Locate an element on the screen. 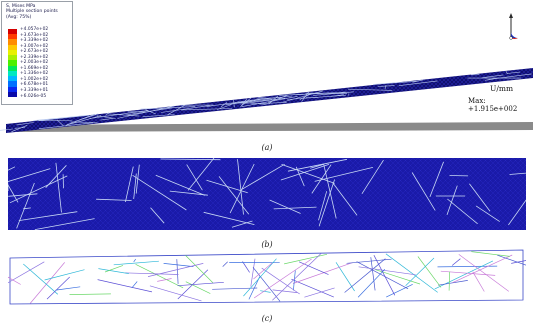 This screenshot has height=327, width=533. legend-value: +6.678e+01 is located at coordinates (34, 85).